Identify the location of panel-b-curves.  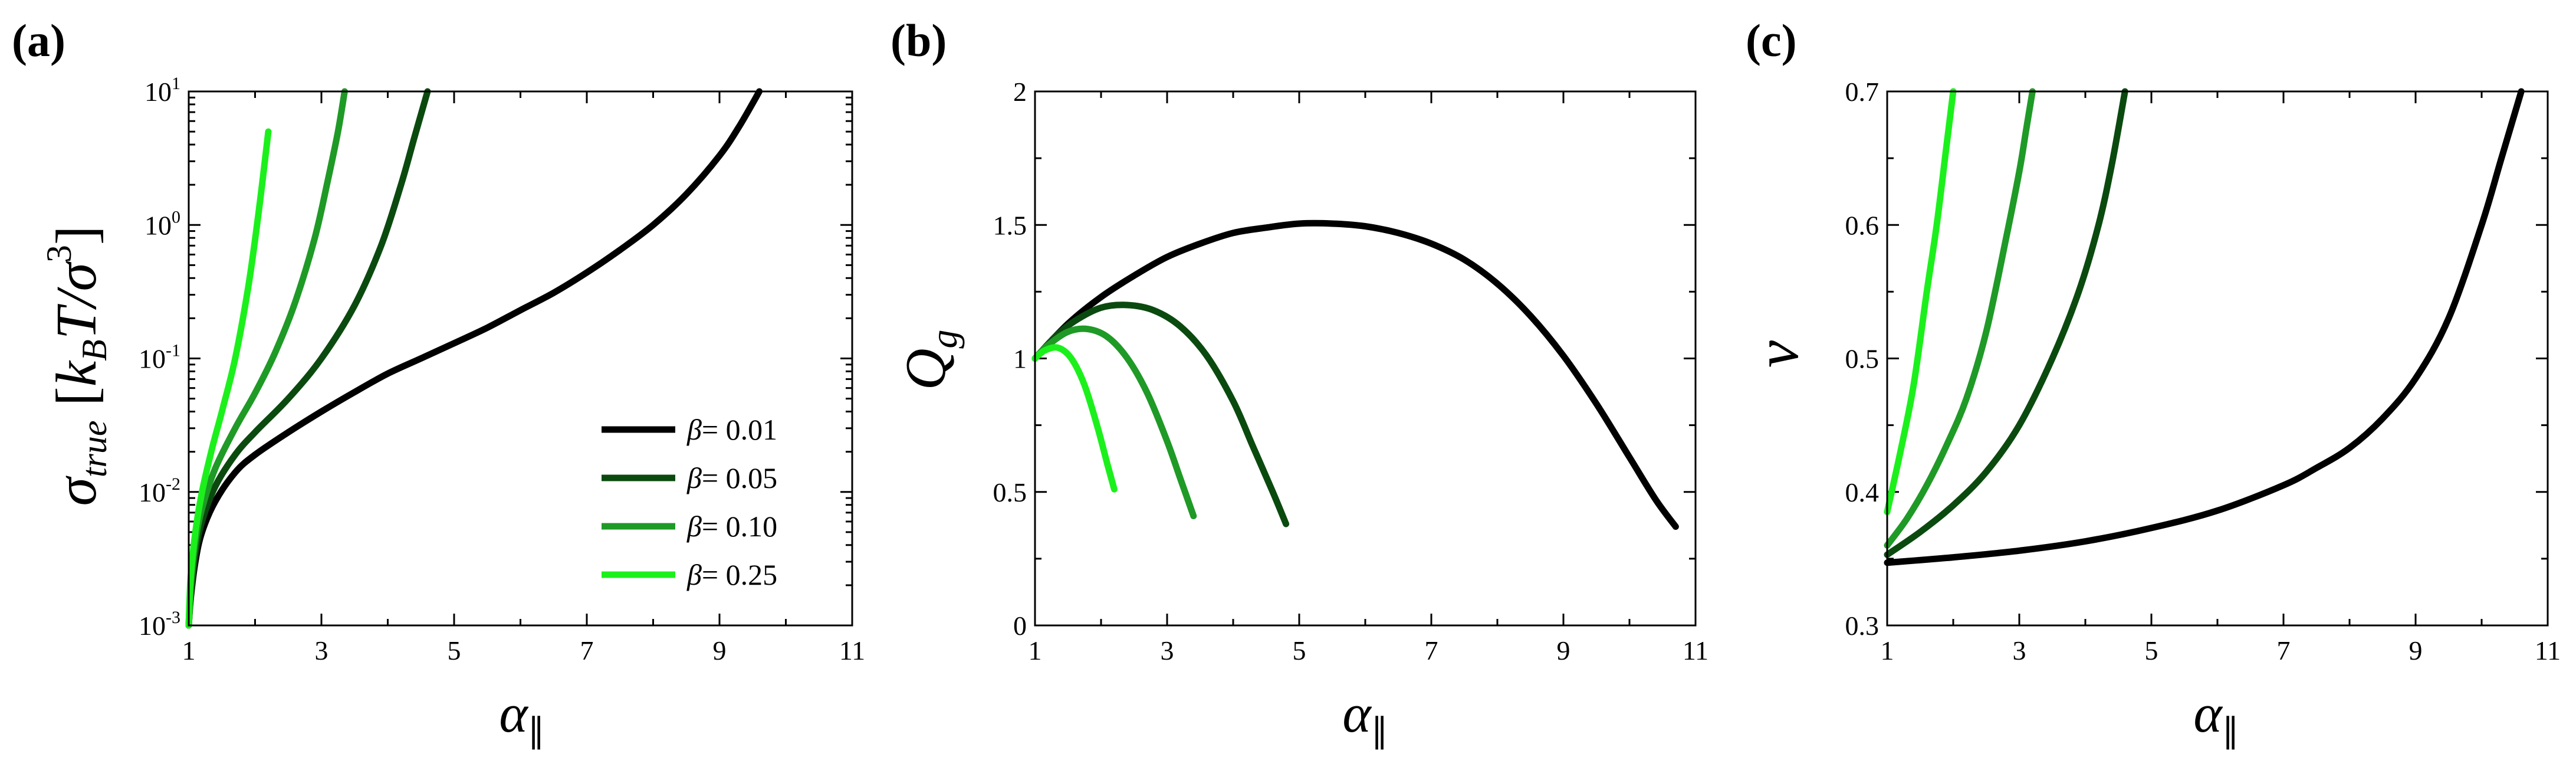
(1355, 374).